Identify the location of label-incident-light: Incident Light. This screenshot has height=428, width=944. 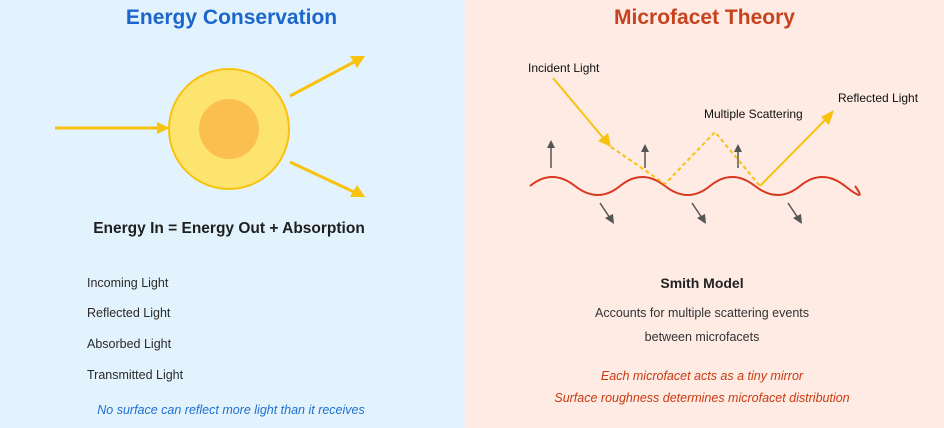
(564, 68).